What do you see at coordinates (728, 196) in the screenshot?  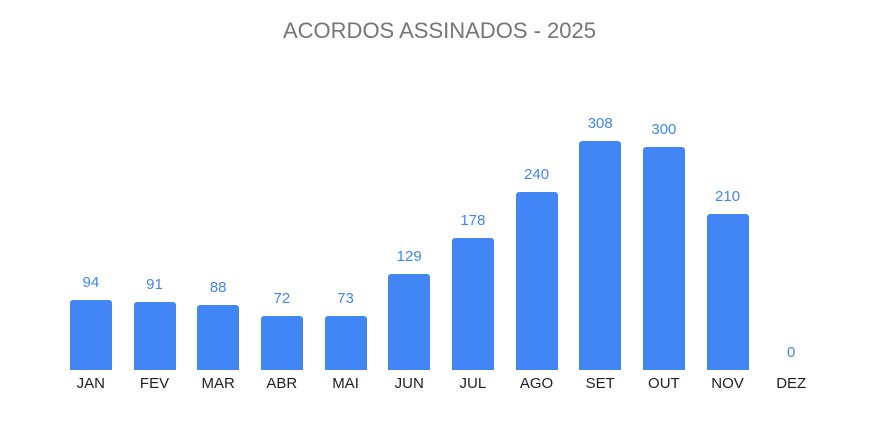 I see `bar-value-label: 210` at bounding box center [728, 196].